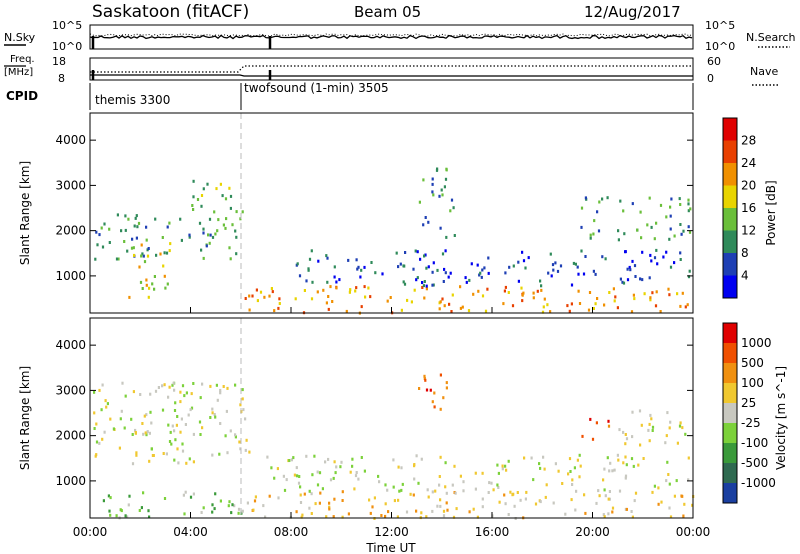  Describe the element at coordinates (752, 383) in the screenshot. I see `colorbar-tick-label: 100` at that location.